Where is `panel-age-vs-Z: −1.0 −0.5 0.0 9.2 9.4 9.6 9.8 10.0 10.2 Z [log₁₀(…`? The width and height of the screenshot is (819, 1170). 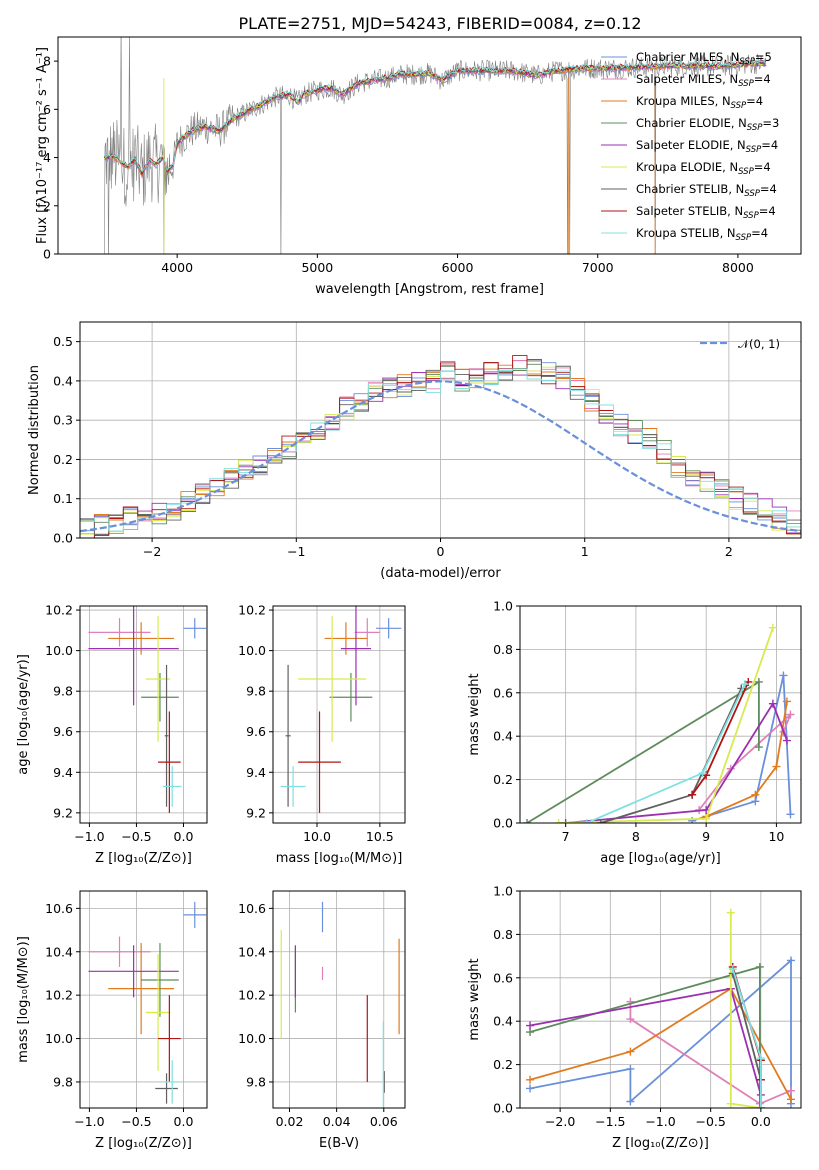
panel-age-vs-Z: −1.0 −0.5 0.0 9.2 9.4 9.6 9.8 10.0 10.2 Z [log₁₀(… is located at coordinates (112, 734).